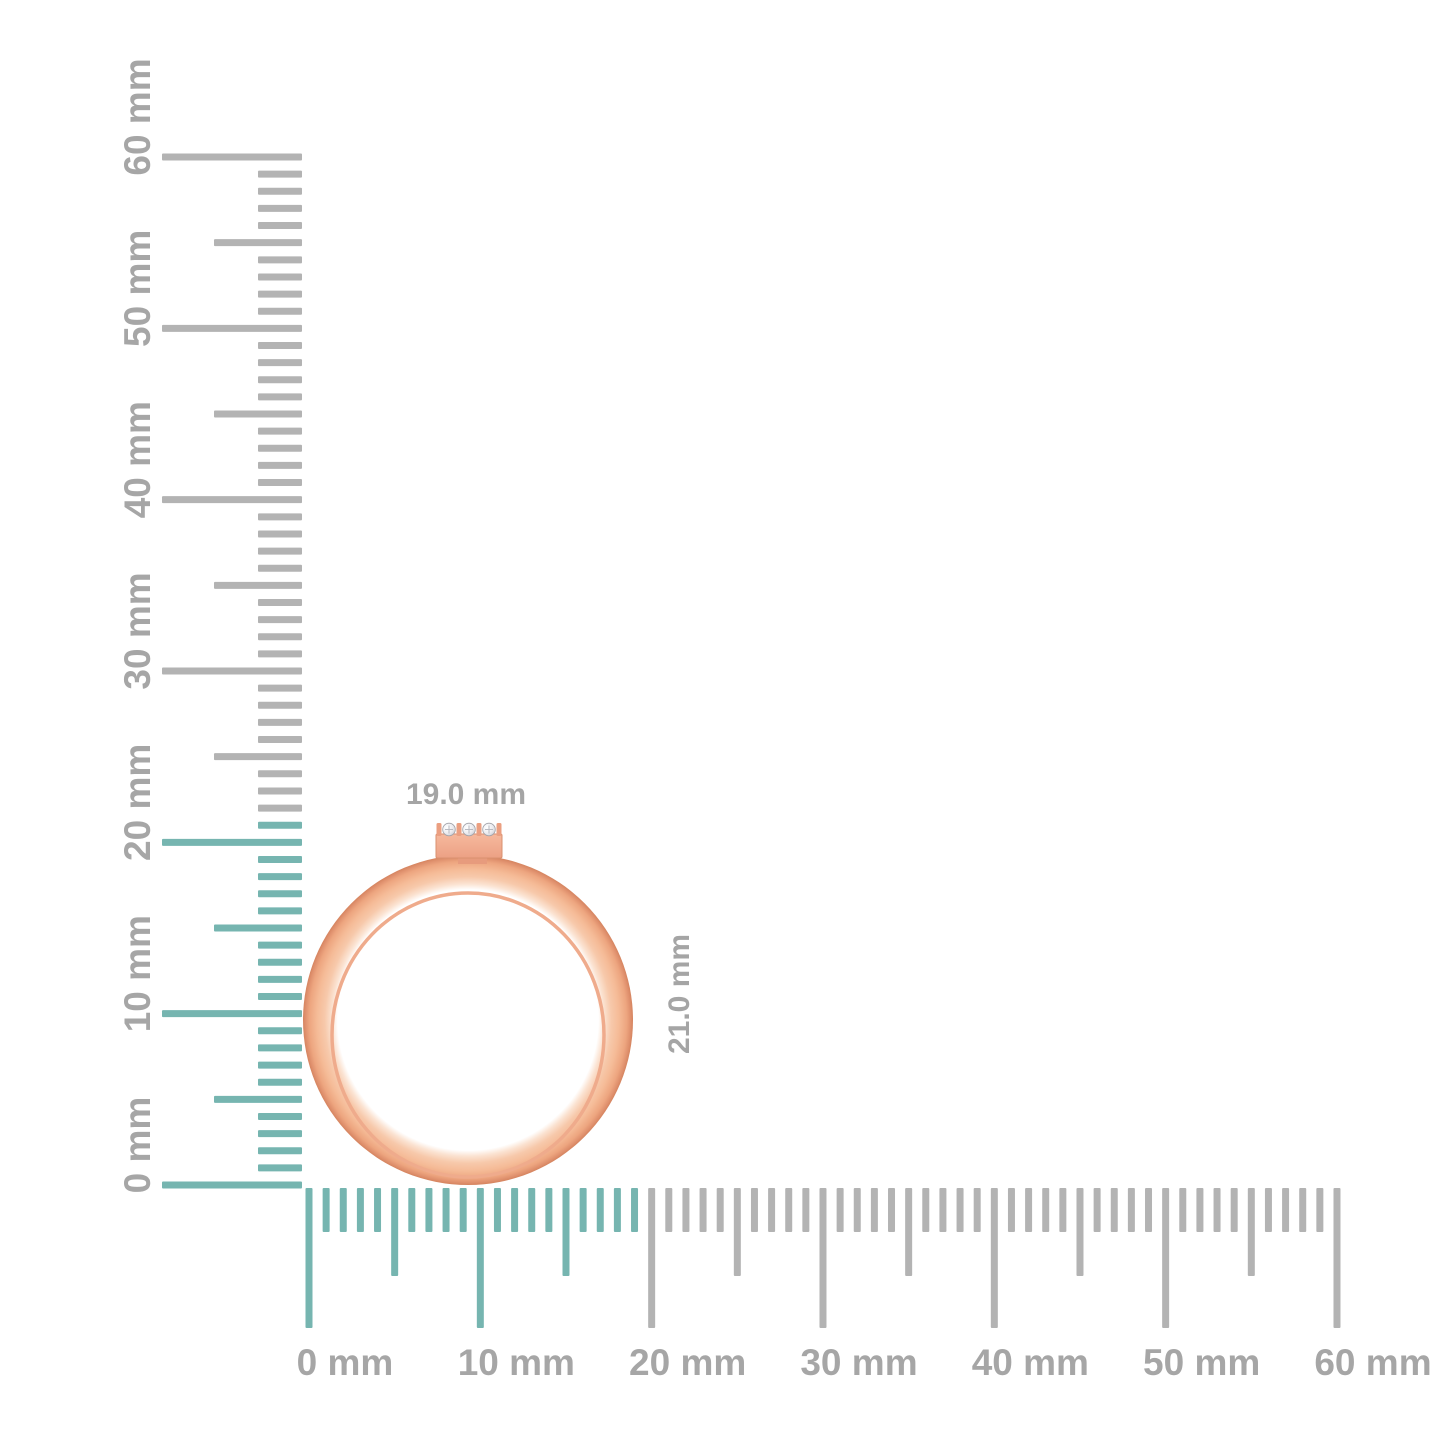  Describe the element at coordinates (209, 625) in the screenshot. I see `vertical-ruler: 0 mm 10 mm 20 mm 30 mm 40 mm 50 mm 60 mm` at that location.